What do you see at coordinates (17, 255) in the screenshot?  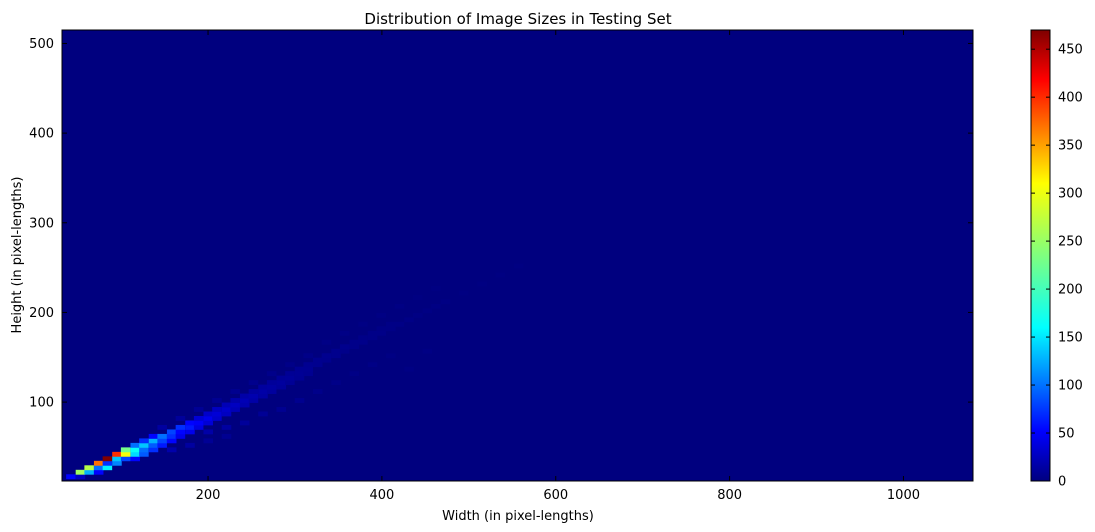 I see `y-axis-label: Height (in pixel-lengths)` at bounding box center [17, 255].